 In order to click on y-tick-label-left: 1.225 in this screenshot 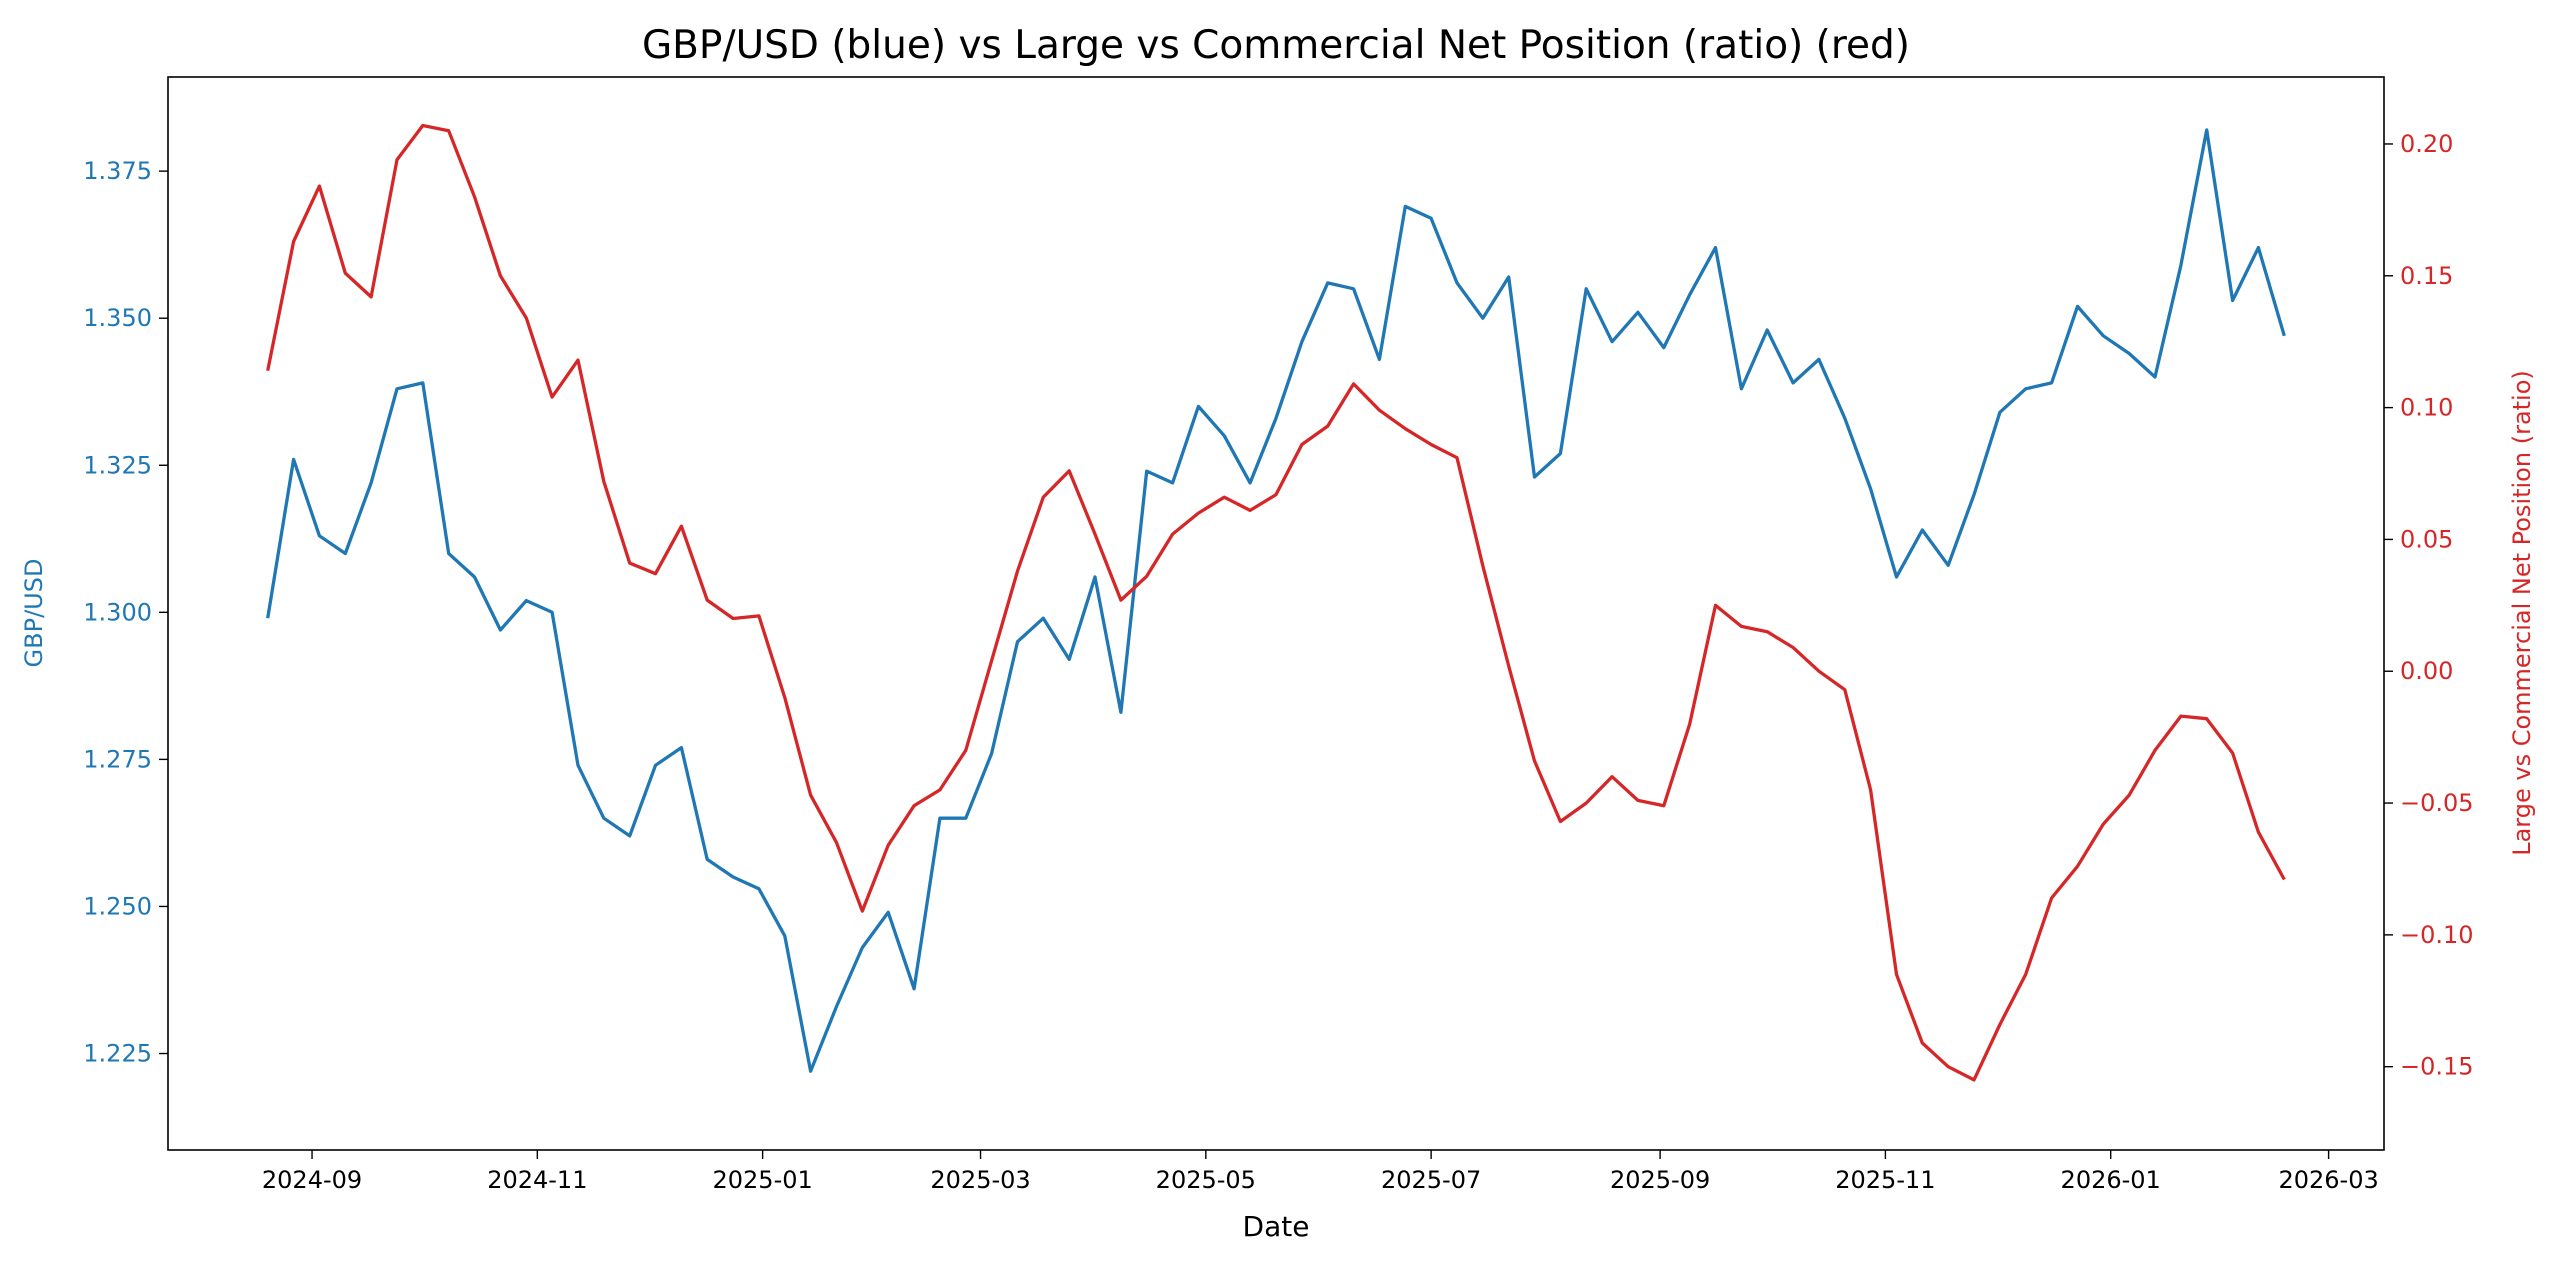, I will do `click(117, 1054)`.